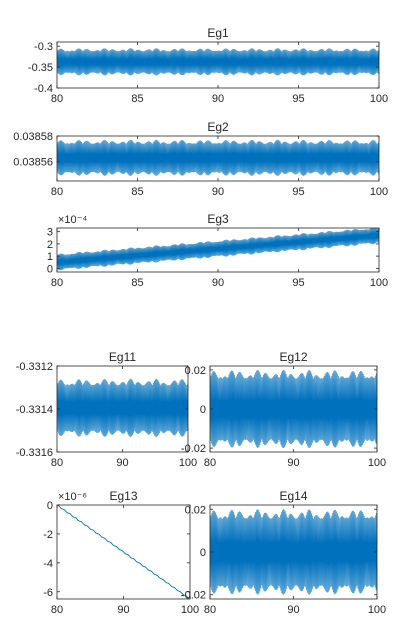 This screenshot has height=627, width=411. Describe the element at coordinates (34, 410) in the screenshot. I see `y-tick-label: -0.3314` at that location.